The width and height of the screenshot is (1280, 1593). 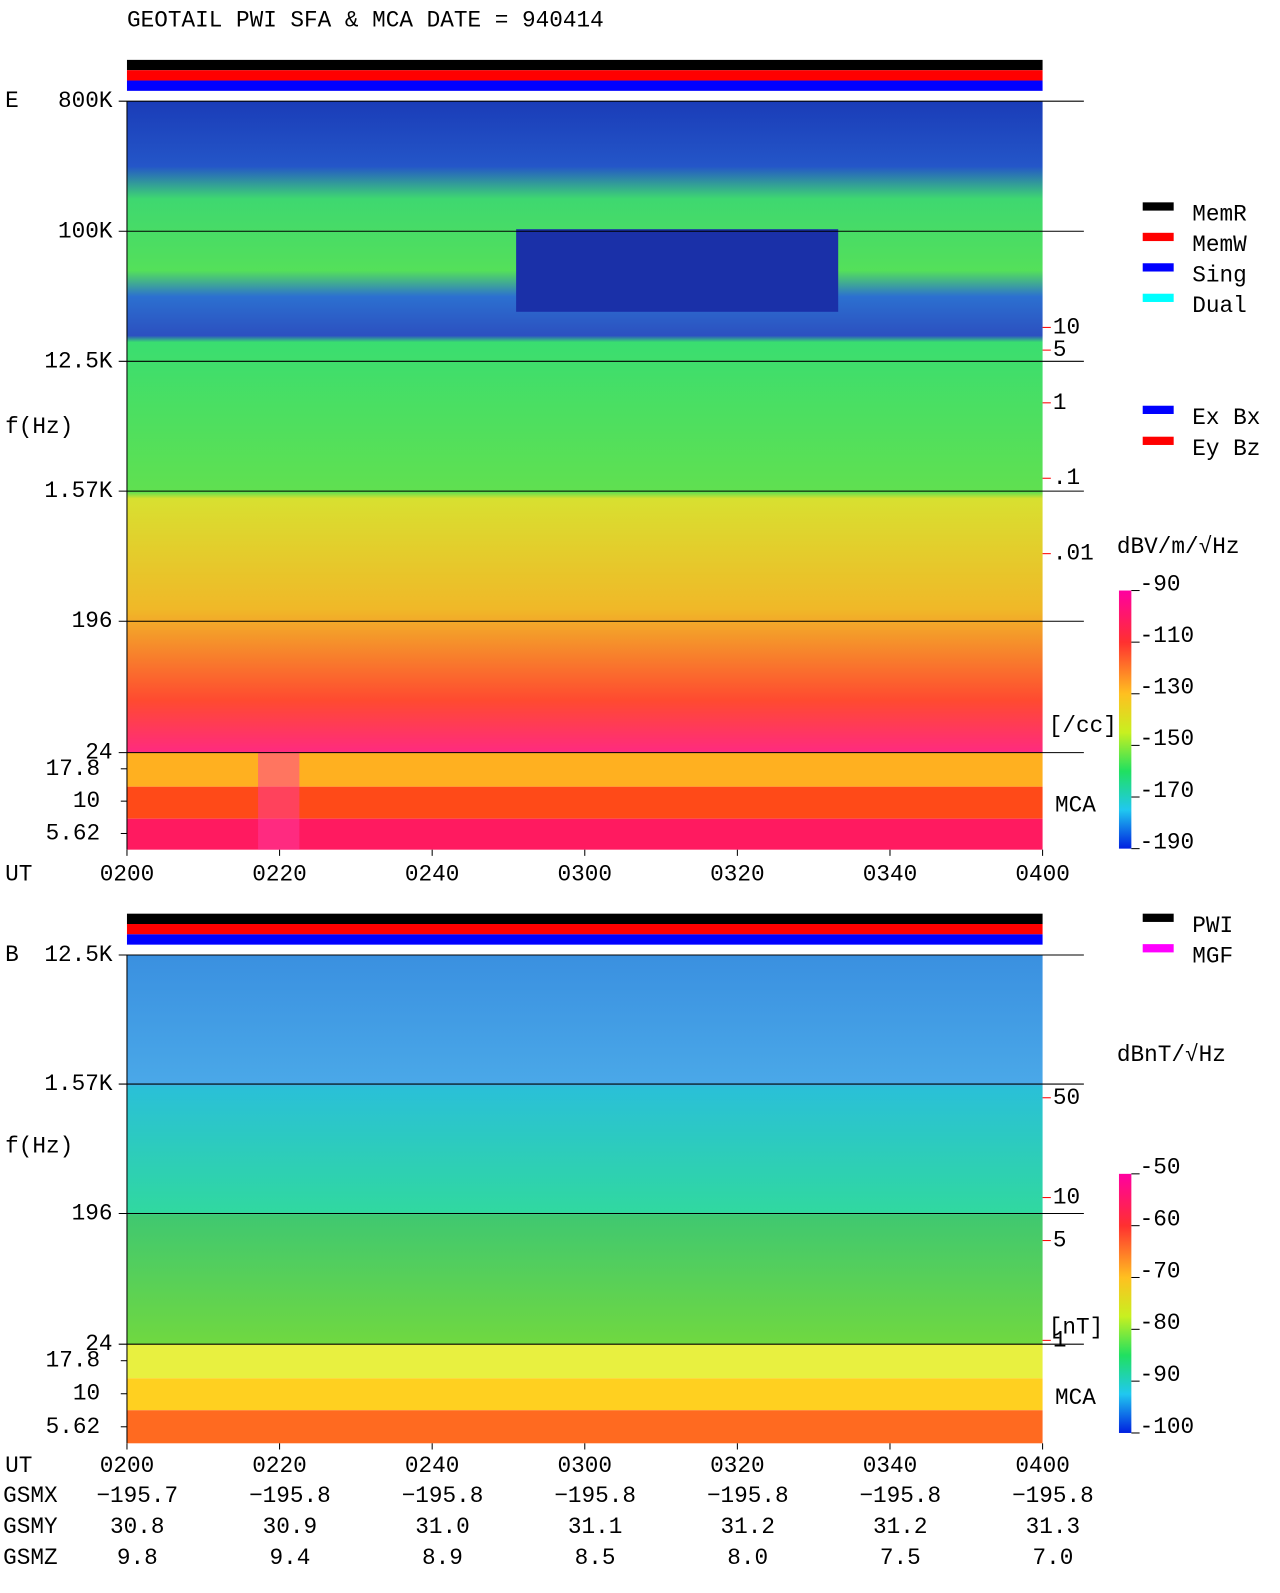 I want to click on orbit-value: 8.0, so click(x=747, y=1558).